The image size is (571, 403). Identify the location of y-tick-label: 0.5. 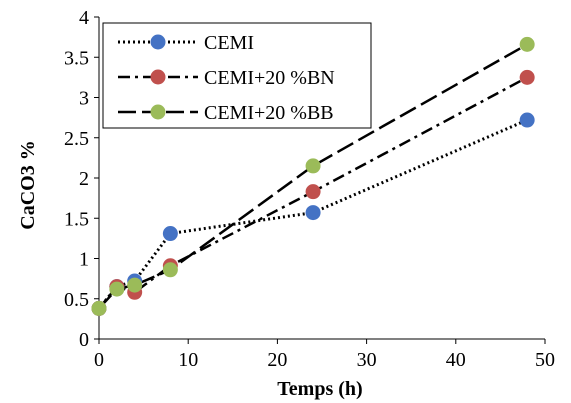
(76, 300).